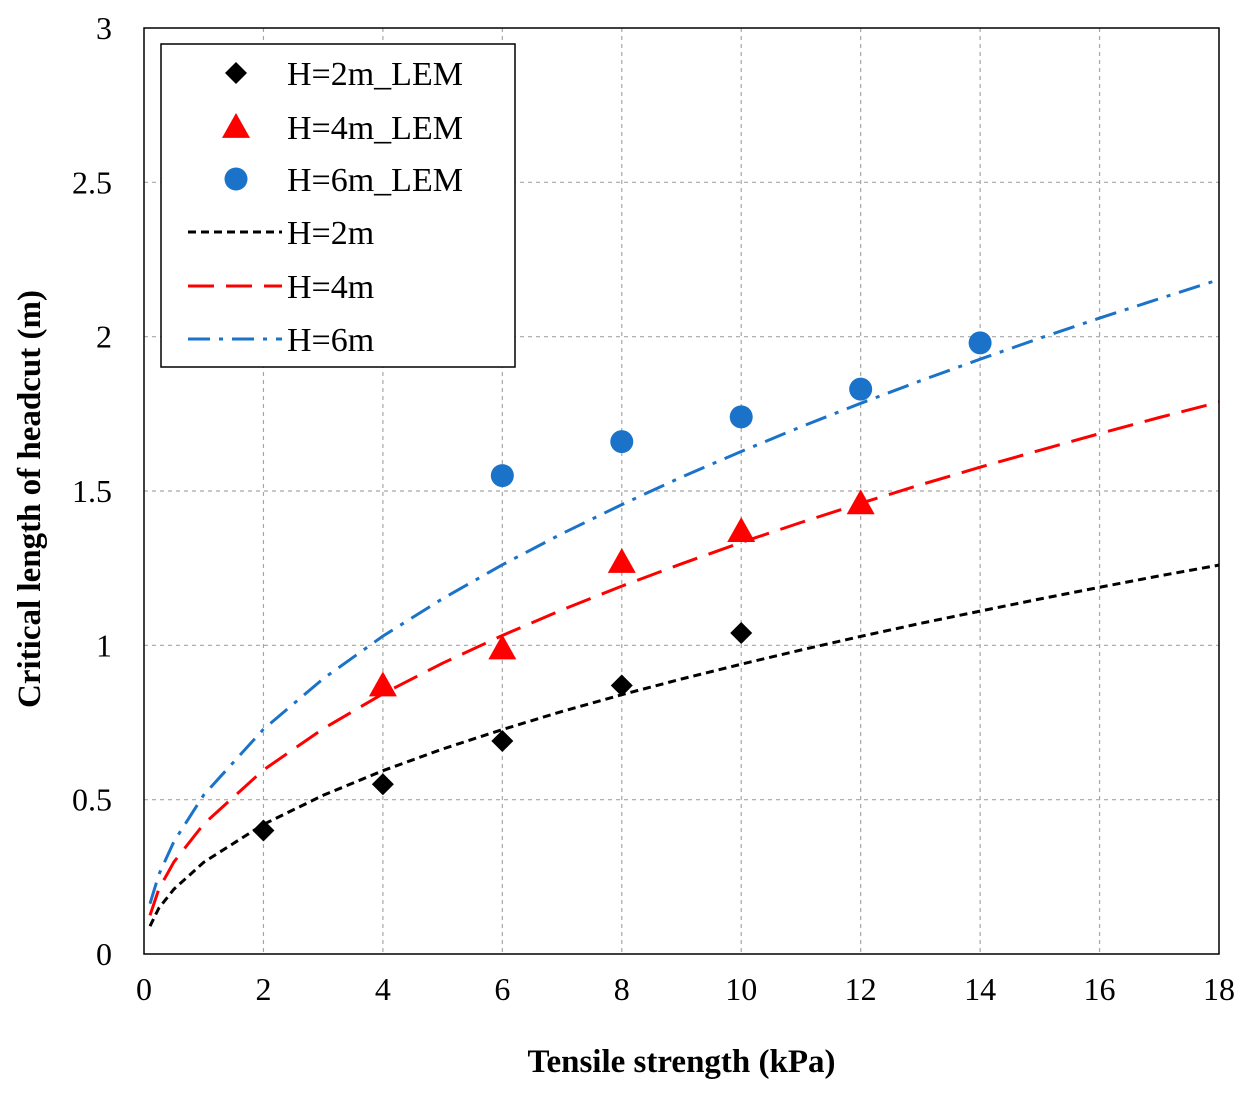 The height and width of the screenshot is (1097, 1257). I want to click on legend-label: H=2m, so click(330, 233).